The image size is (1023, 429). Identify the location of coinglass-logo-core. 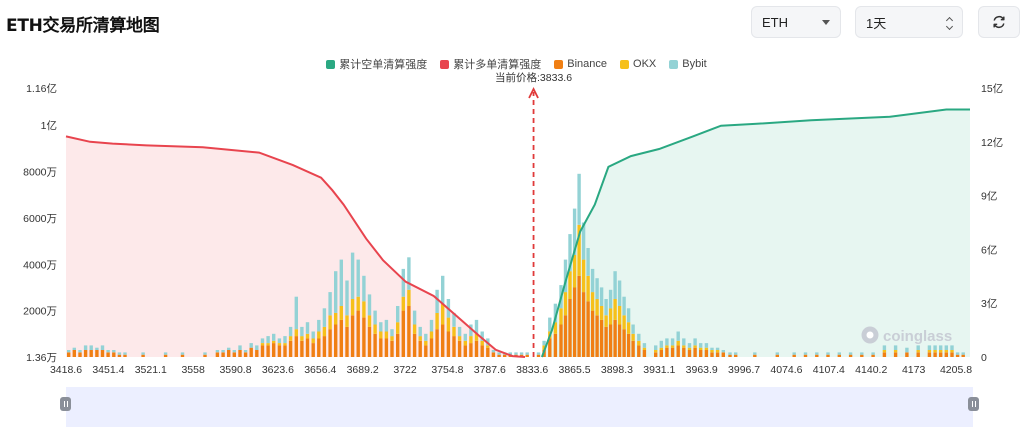
(870, 335).